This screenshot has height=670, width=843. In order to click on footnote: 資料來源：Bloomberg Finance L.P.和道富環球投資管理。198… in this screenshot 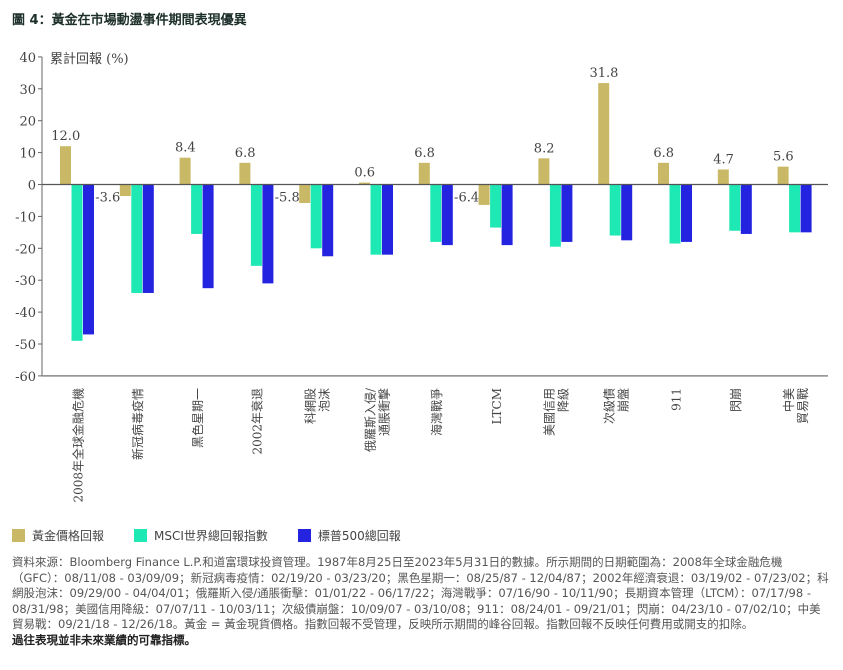, I will do `click(422, 601)`.